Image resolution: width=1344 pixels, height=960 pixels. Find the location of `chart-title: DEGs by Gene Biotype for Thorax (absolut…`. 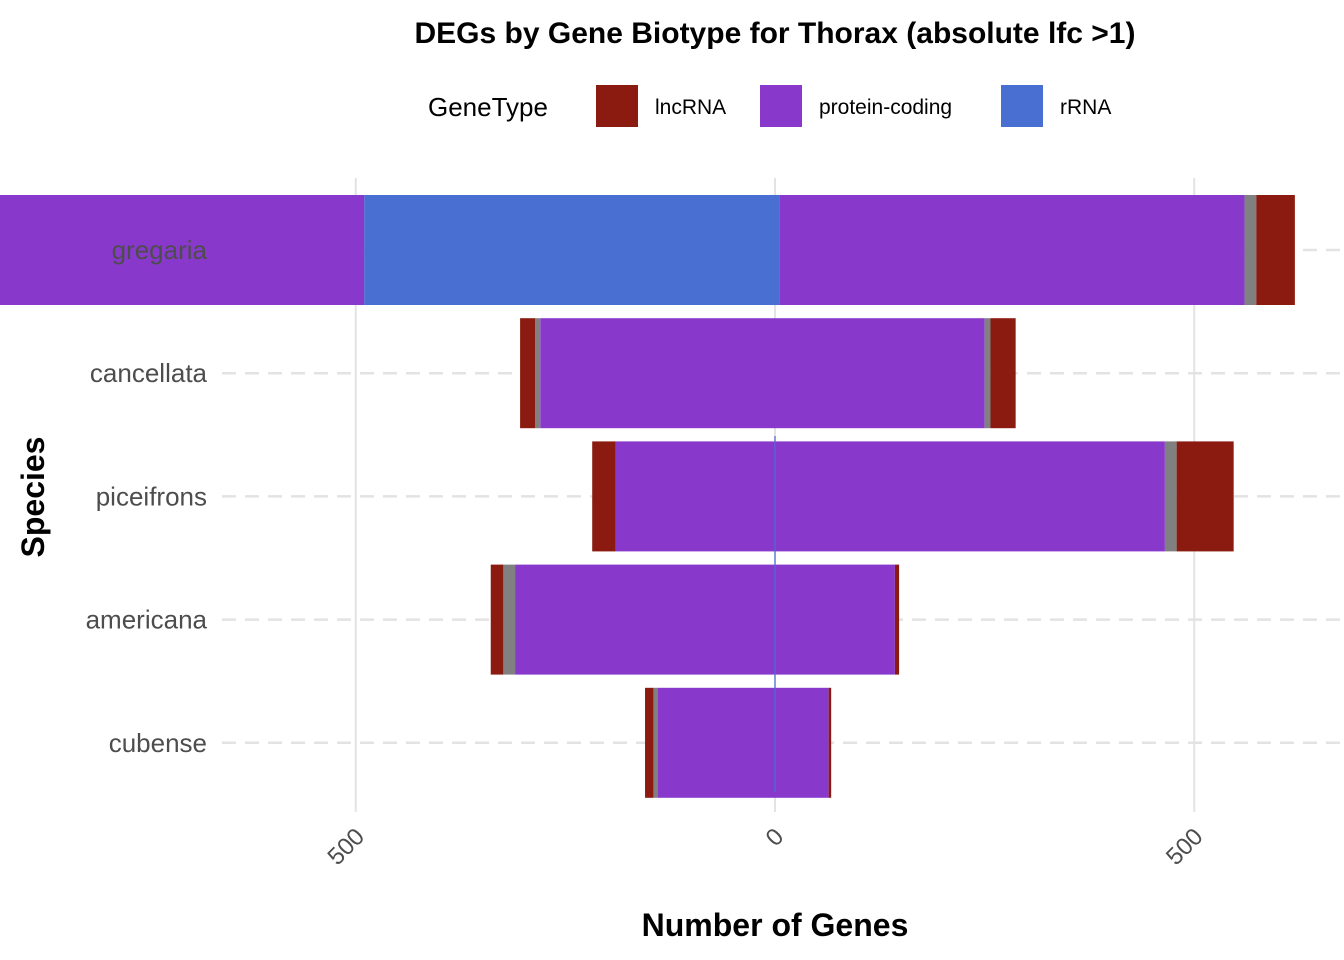

chart-title: DEGs by Gene Biotype for Thorax (absolut… is located at coordinates (775, 33).